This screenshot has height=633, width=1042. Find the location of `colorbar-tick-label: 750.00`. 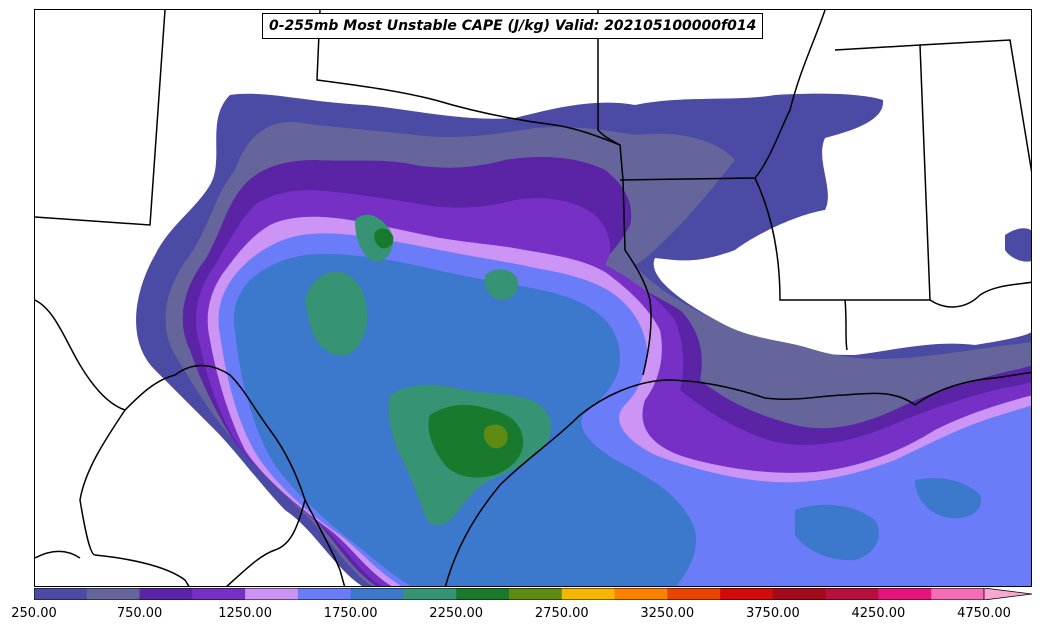

colorbar-tick-label: 750.00 is located at coordinates (139, 613).